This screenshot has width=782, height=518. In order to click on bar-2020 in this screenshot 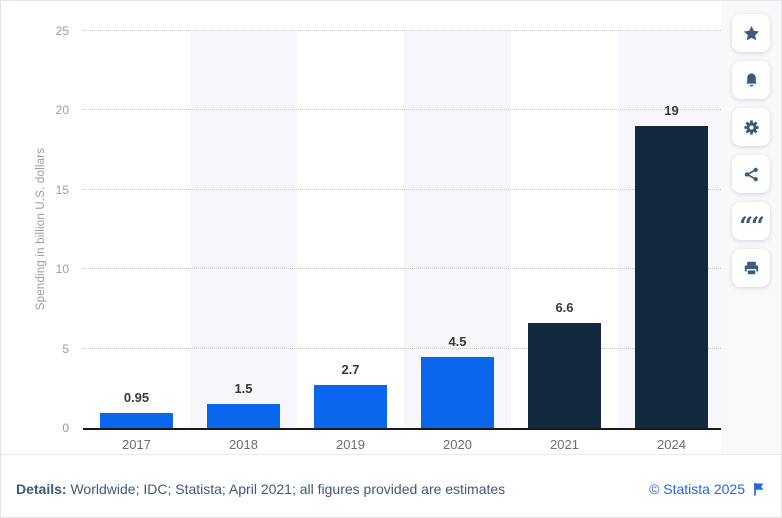, I will do `click(457, 392)`.